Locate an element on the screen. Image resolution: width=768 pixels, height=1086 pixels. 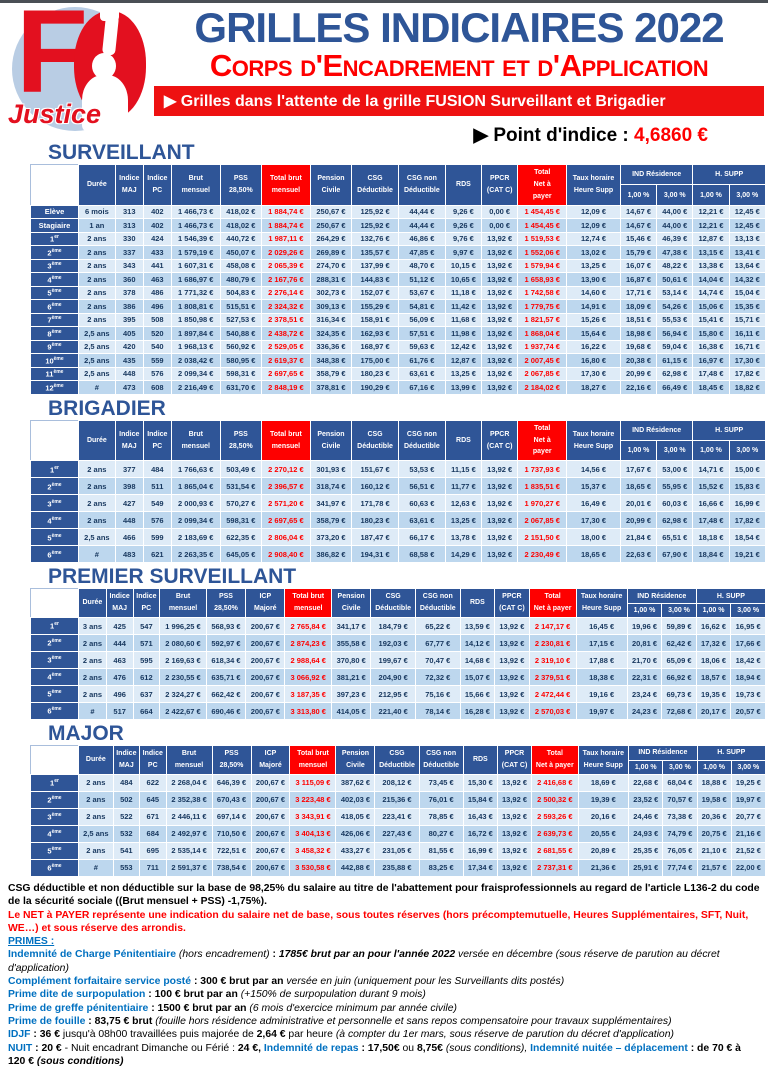
data-cell: 2 500,32 € is located at coordinates (555, 799).